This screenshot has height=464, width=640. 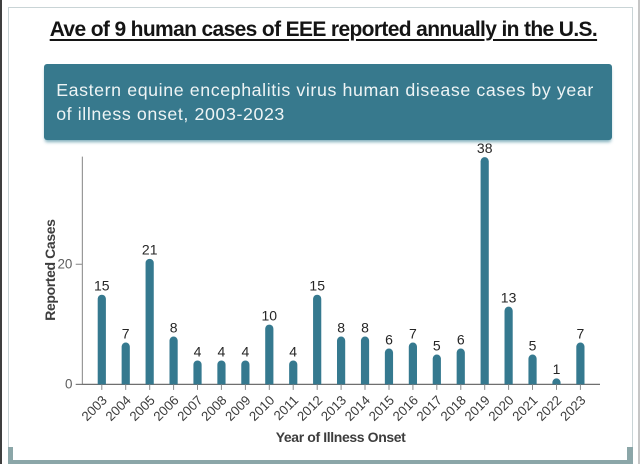 What do you see at coordinates (572, 408) in the screenshot?
I see `svg-text: 2023` at bounding box center [572, 408].